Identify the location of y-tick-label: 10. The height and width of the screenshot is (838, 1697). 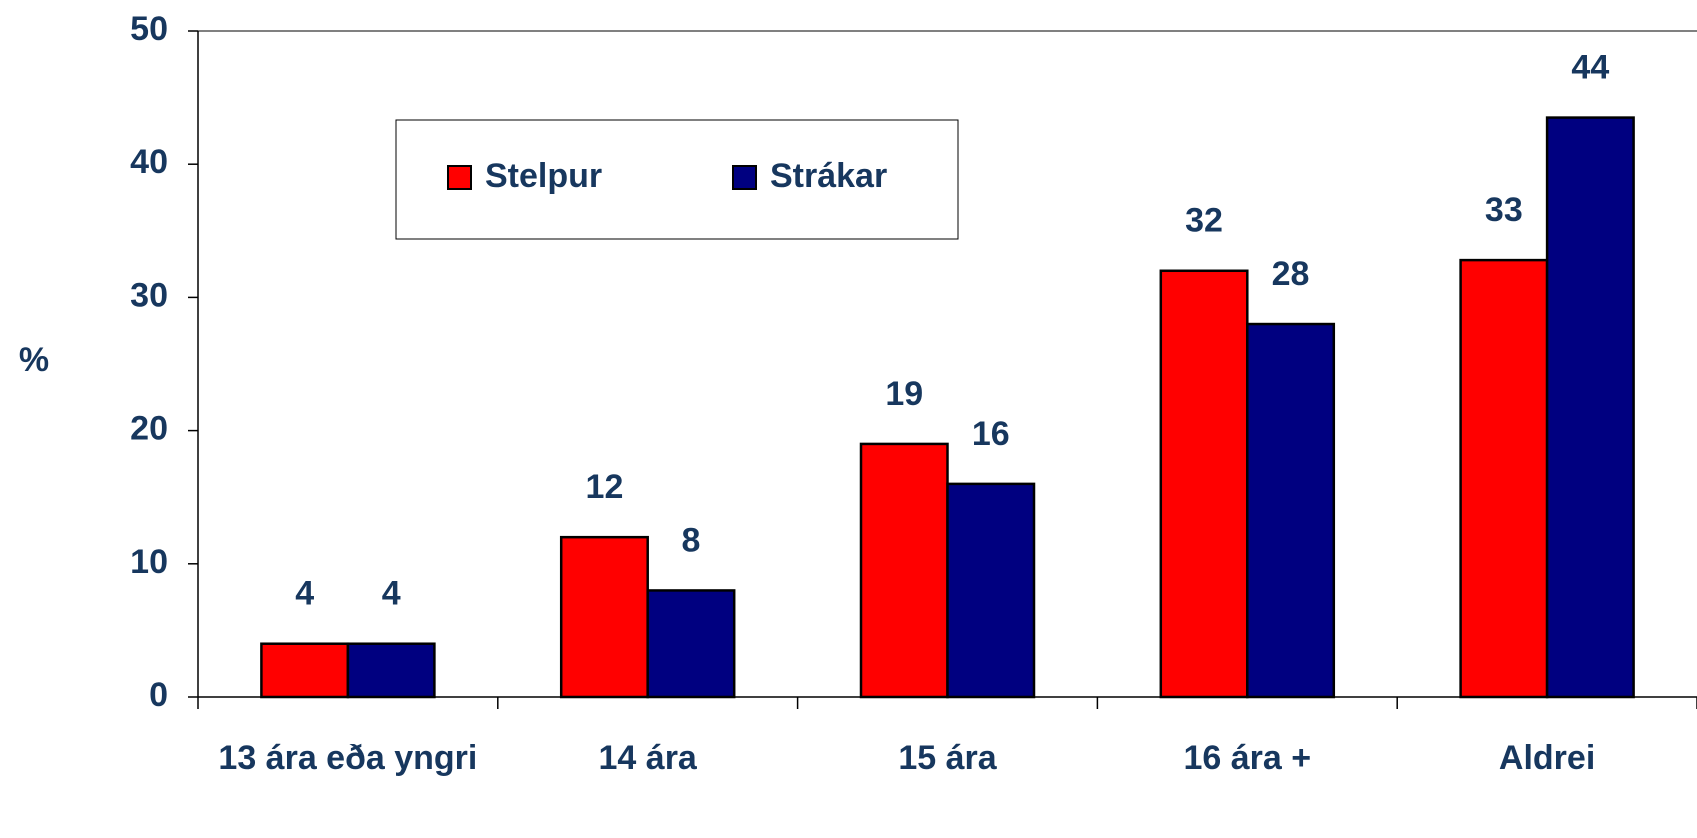
(149, 562).